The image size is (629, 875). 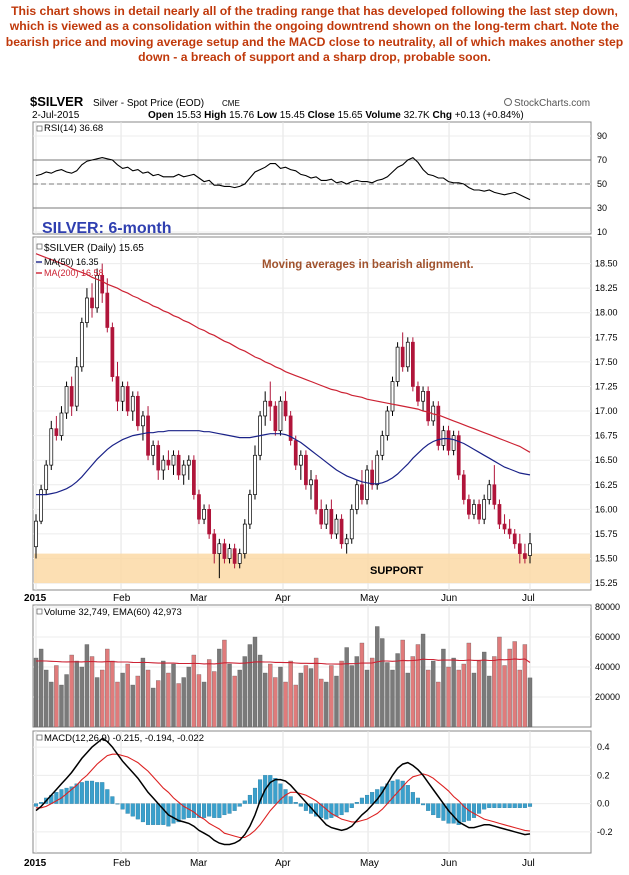 What do you see at coordinates (606, 460) in the screenshot?
I see `price-tick-label: 16.50` at bounding box center [606, 460].